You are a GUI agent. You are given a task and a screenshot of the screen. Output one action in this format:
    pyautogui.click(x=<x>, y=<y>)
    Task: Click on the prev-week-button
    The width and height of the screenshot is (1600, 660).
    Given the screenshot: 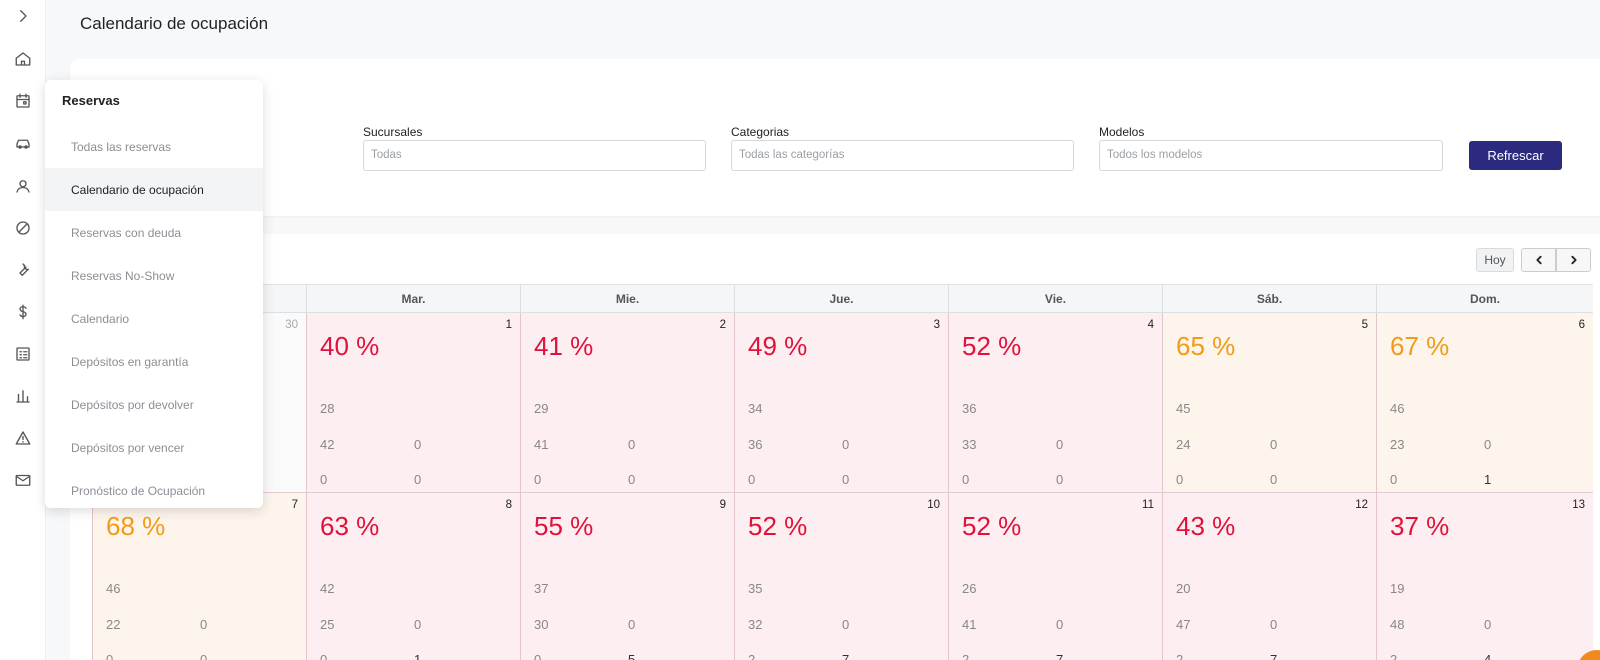 What is the action you would take?
    pyautogui.click(x=1538, y=260)
    